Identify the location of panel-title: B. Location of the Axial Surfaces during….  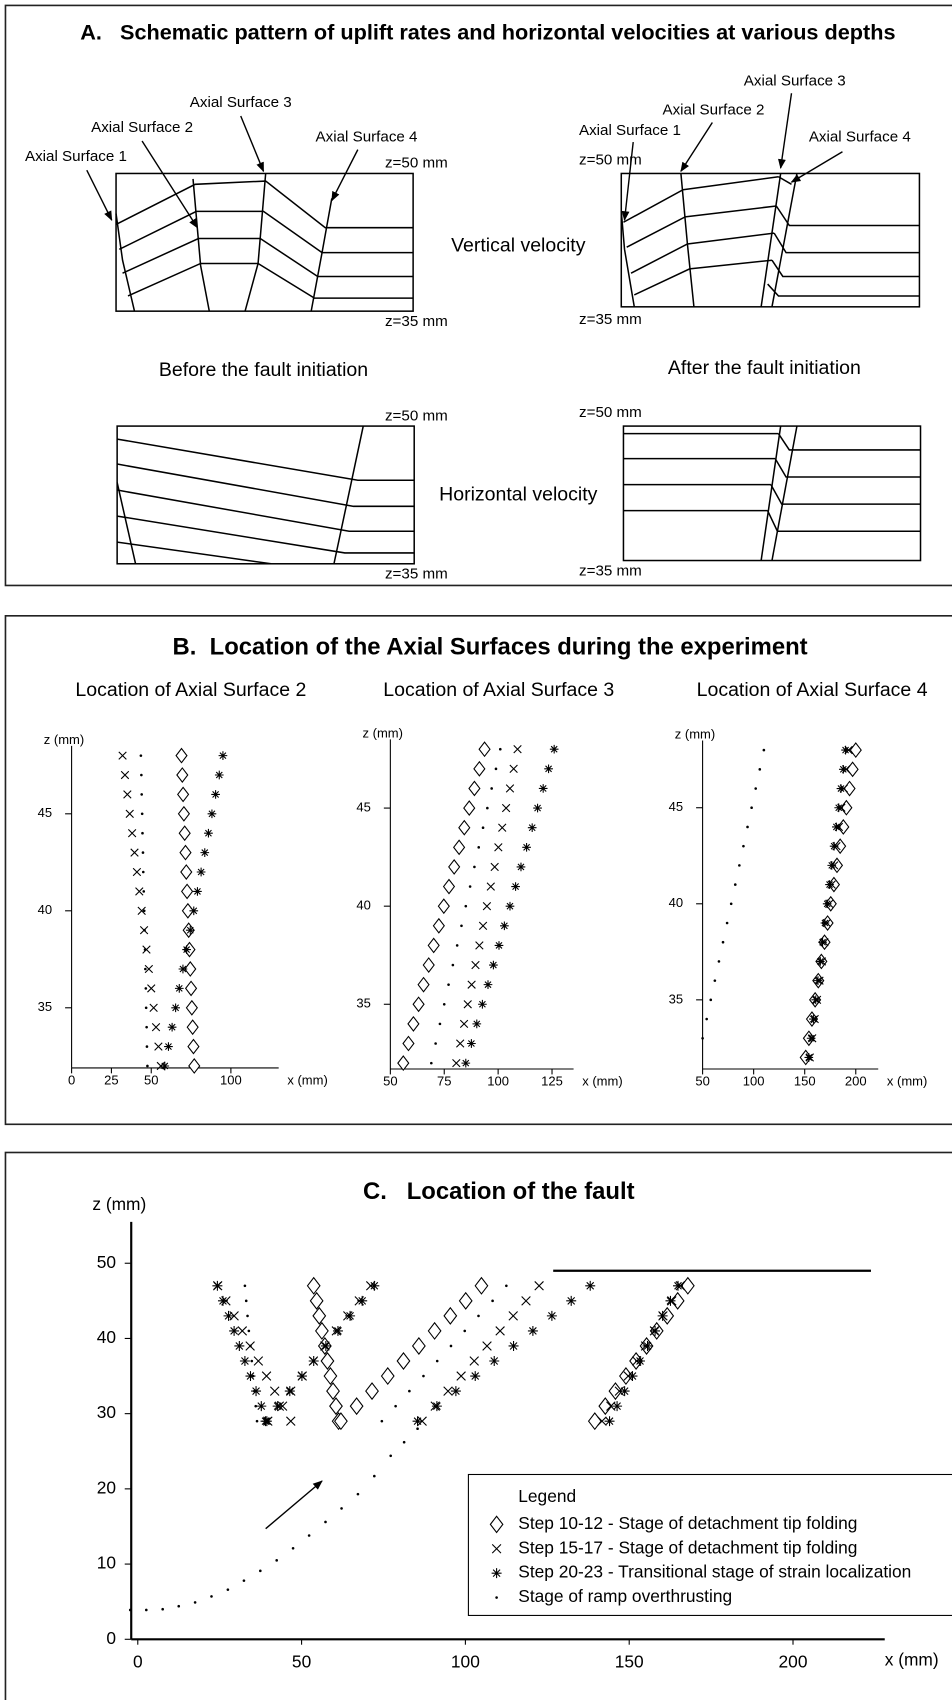
(490, 647).